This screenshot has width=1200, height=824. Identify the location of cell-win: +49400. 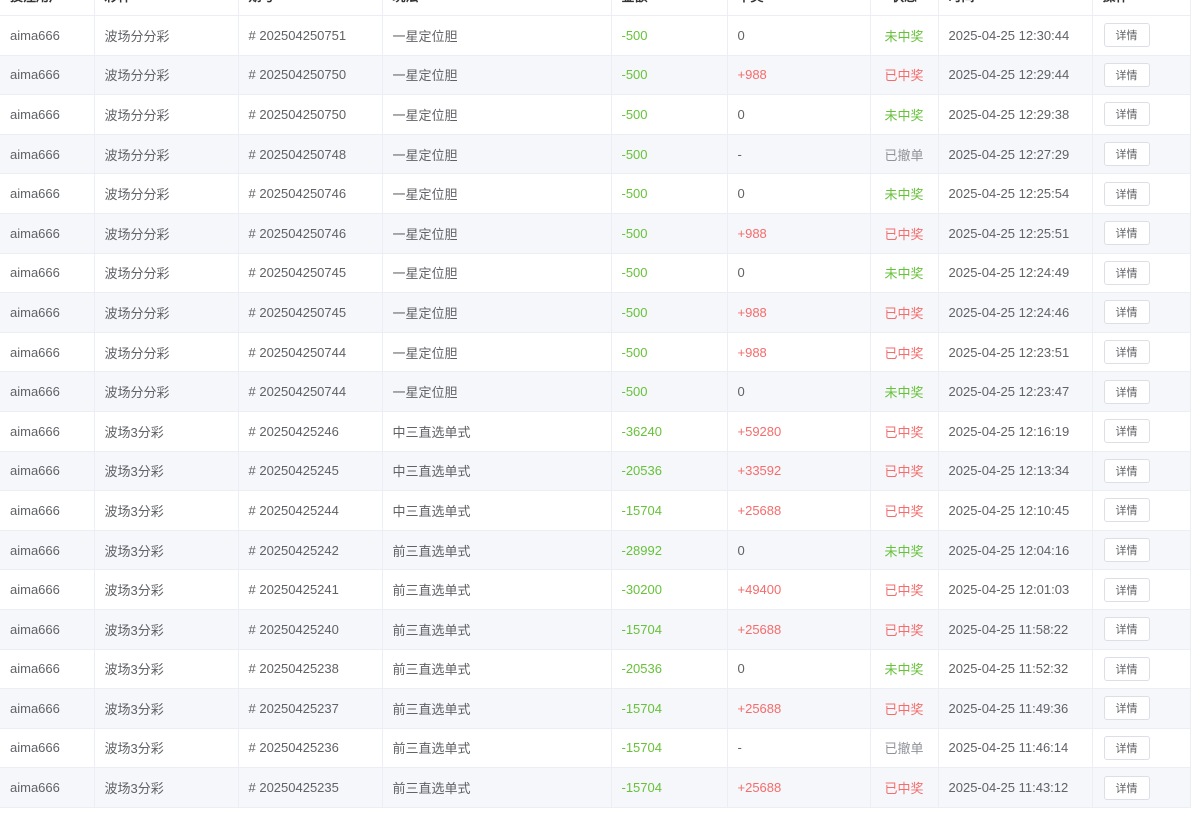
(799, 589).